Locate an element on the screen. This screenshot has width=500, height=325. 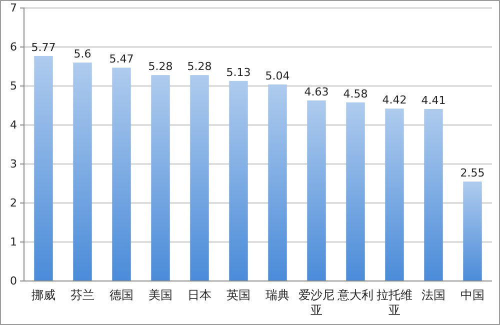
data-label: 4.58 is located at coordinates (355, 93).